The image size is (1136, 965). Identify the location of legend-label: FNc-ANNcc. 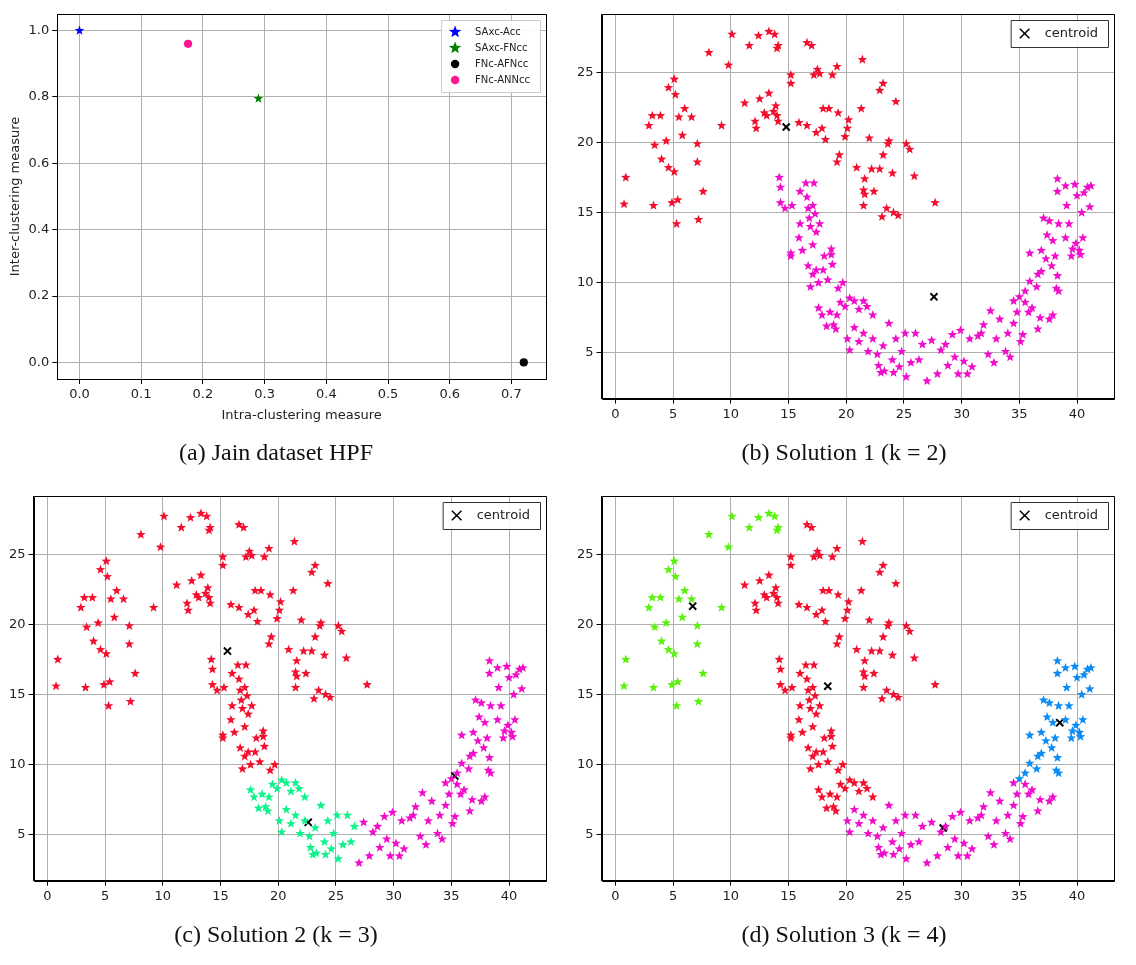
(502, 79).